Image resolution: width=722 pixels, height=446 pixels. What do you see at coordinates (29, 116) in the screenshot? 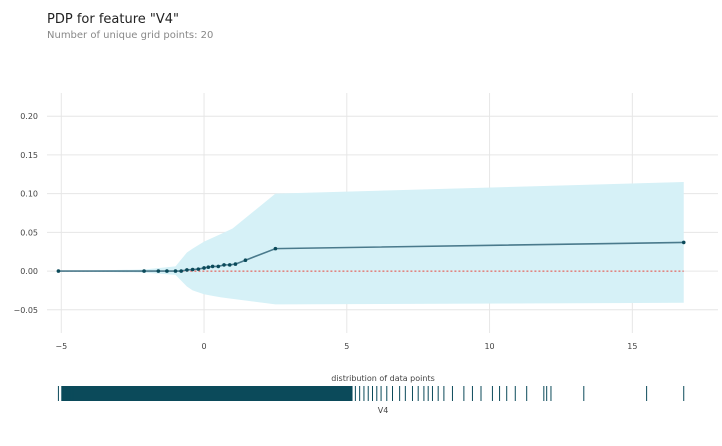
I see `y-tick-label: 0.20` at bounding box center [29, 116].